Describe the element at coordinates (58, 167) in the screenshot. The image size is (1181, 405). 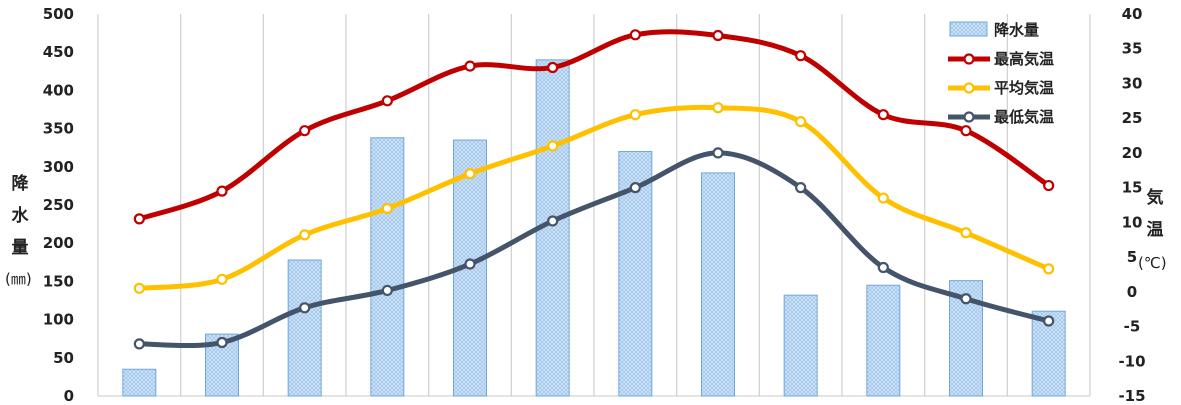
I see `left-tick-label: 300` at that location.